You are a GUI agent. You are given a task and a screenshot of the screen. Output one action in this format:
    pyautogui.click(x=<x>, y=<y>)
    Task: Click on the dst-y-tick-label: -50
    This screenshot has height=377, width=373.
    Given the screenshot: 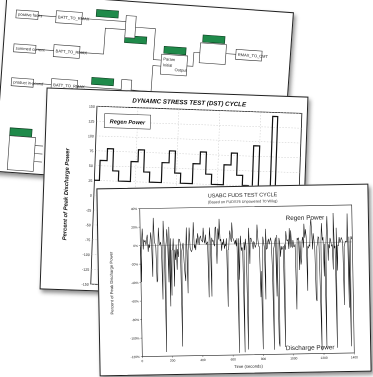 What is the action you would take?
    pyautogui.click(x=88, y=225)
    